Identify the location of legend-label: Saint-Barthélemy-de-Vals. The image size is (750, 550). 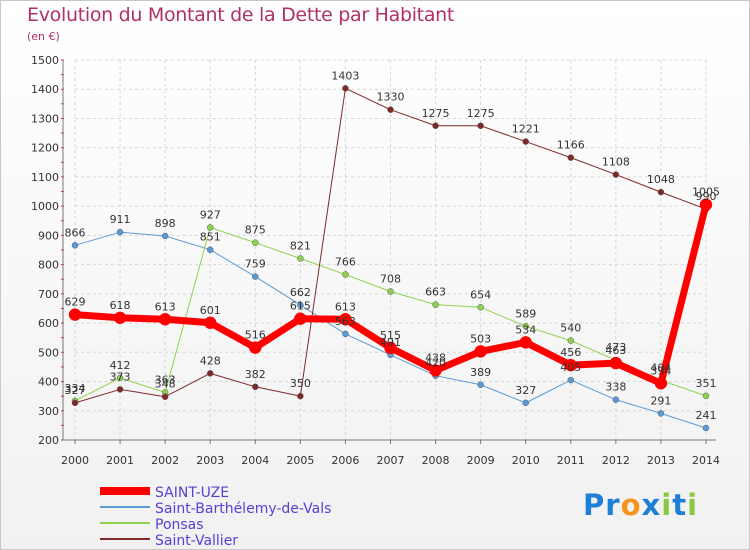
(243, 509).